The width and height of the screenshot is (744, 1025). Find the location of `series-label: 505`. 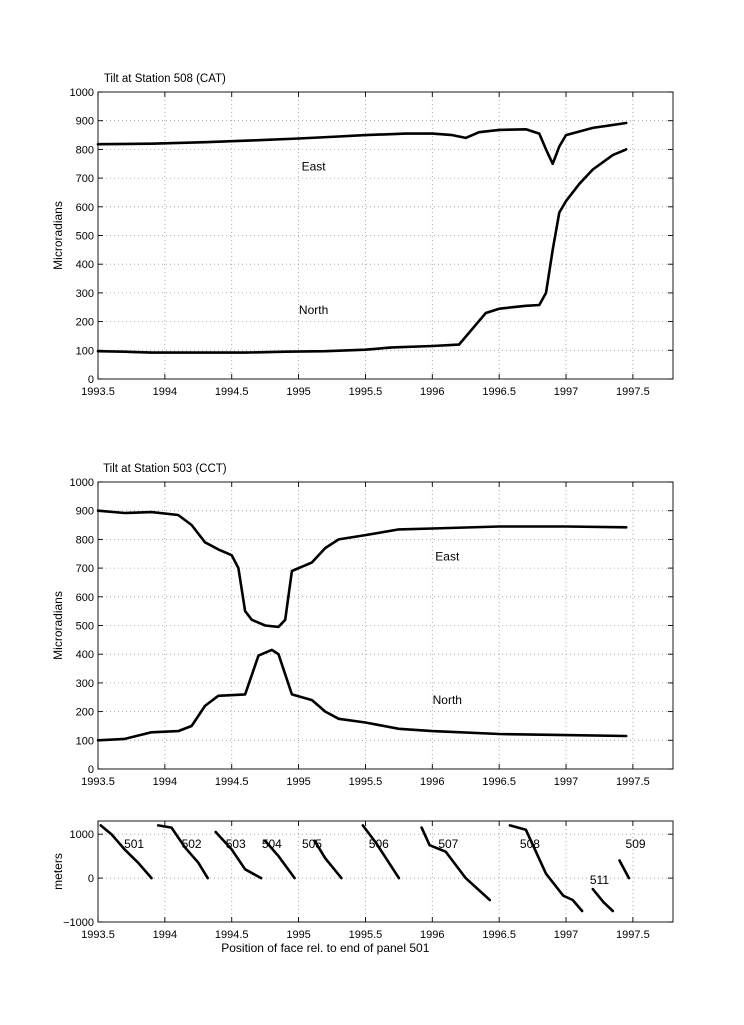

series-label: 505 is located at coordinates (312, 844).